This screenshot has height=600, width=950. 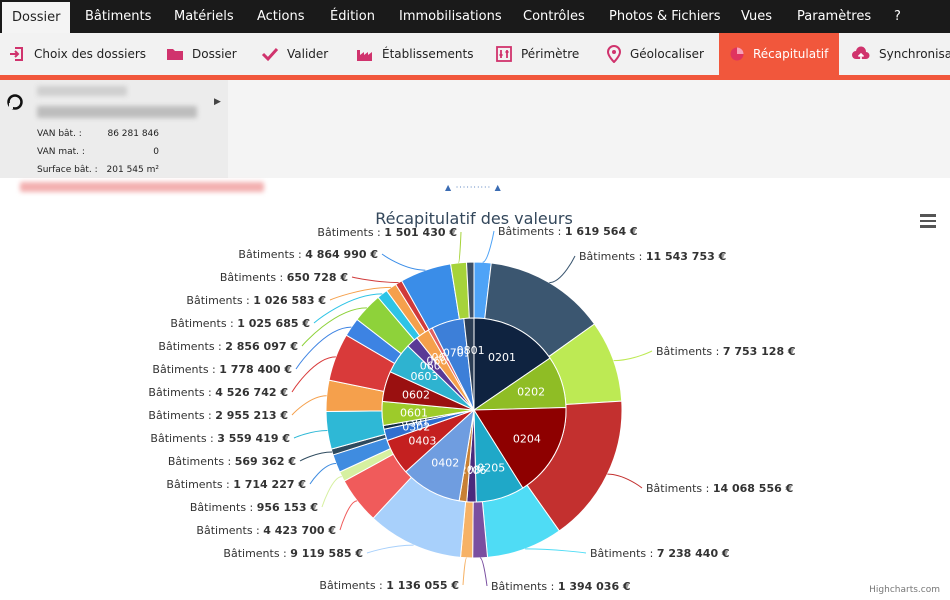 I want to click on outer-slice-label: Bâtiments : 14 068 556 €, so click(x=719, y=488).